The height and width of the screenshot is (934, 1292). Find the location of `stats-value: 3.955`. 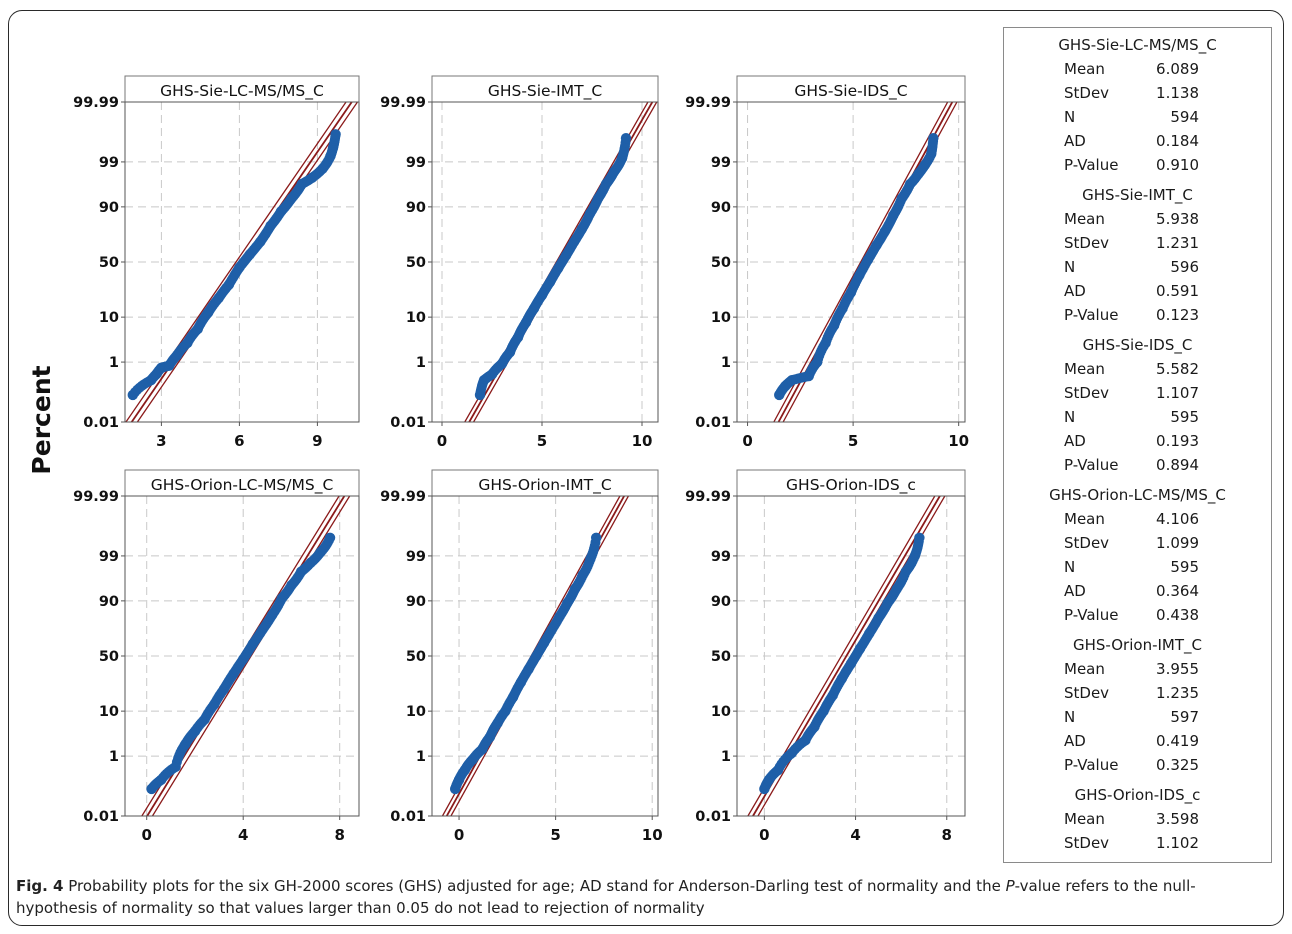

stats-value: 3.955 is located at coordinates (1177, 669).